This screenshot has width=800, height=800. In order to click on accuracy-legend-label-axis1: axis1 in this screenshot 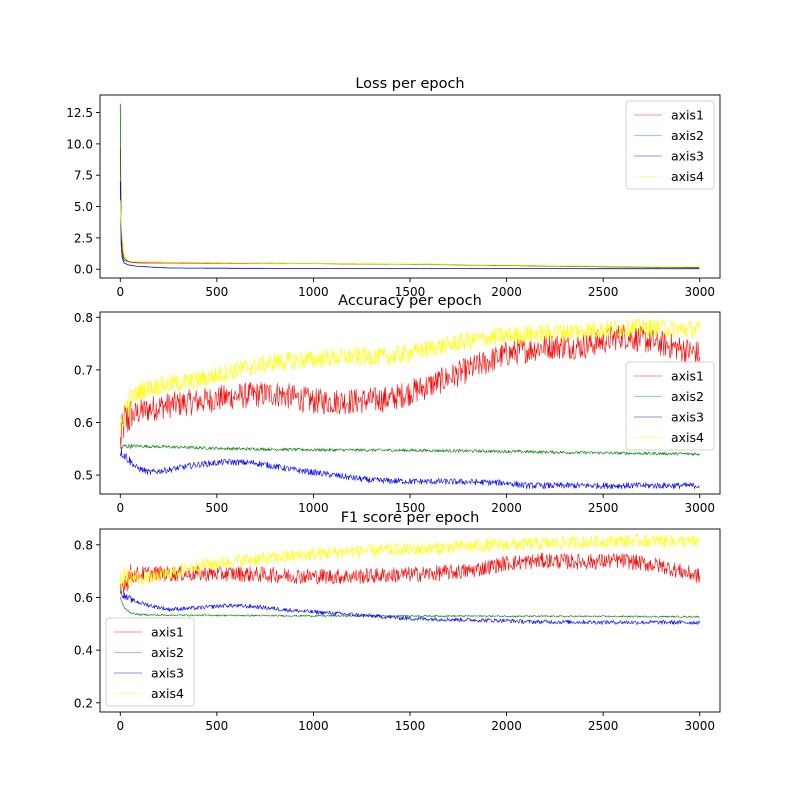, I will do `click(687, 376)`.